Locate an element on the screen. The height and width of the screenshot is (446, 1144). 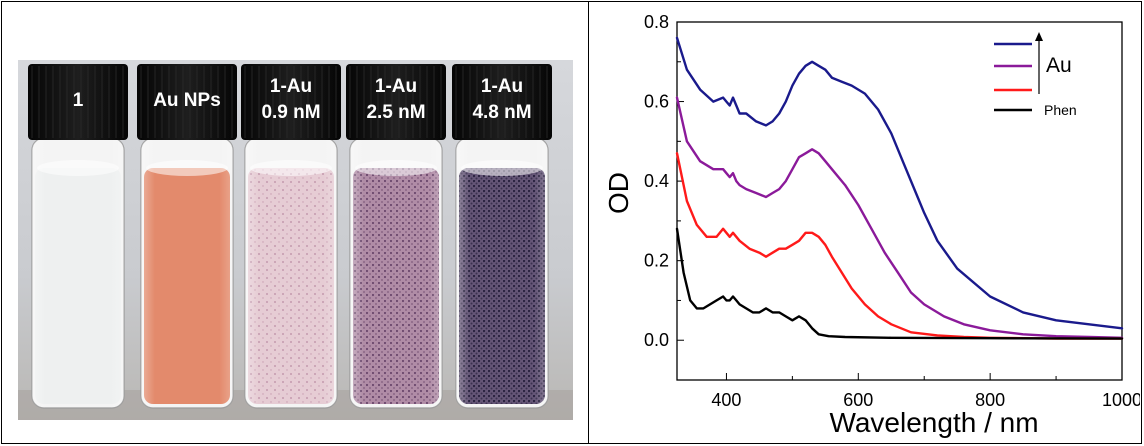
vial: 1-Au 4.8 nM is located at coordinates (502, 236).